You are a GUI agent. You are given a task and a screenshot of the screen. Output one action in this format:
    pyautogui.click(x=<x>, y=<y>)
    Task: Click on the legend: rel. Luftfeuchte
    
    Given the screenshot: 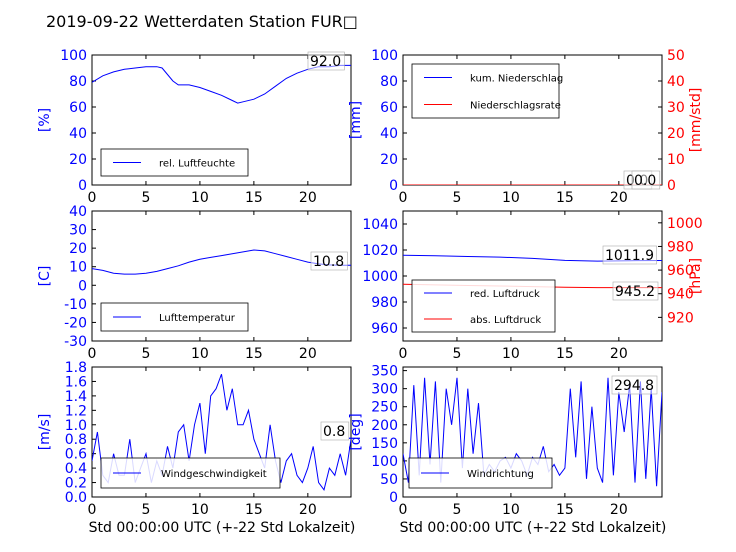 What is the action you would take?
    pyautogui.click(x=174, y=162)
    